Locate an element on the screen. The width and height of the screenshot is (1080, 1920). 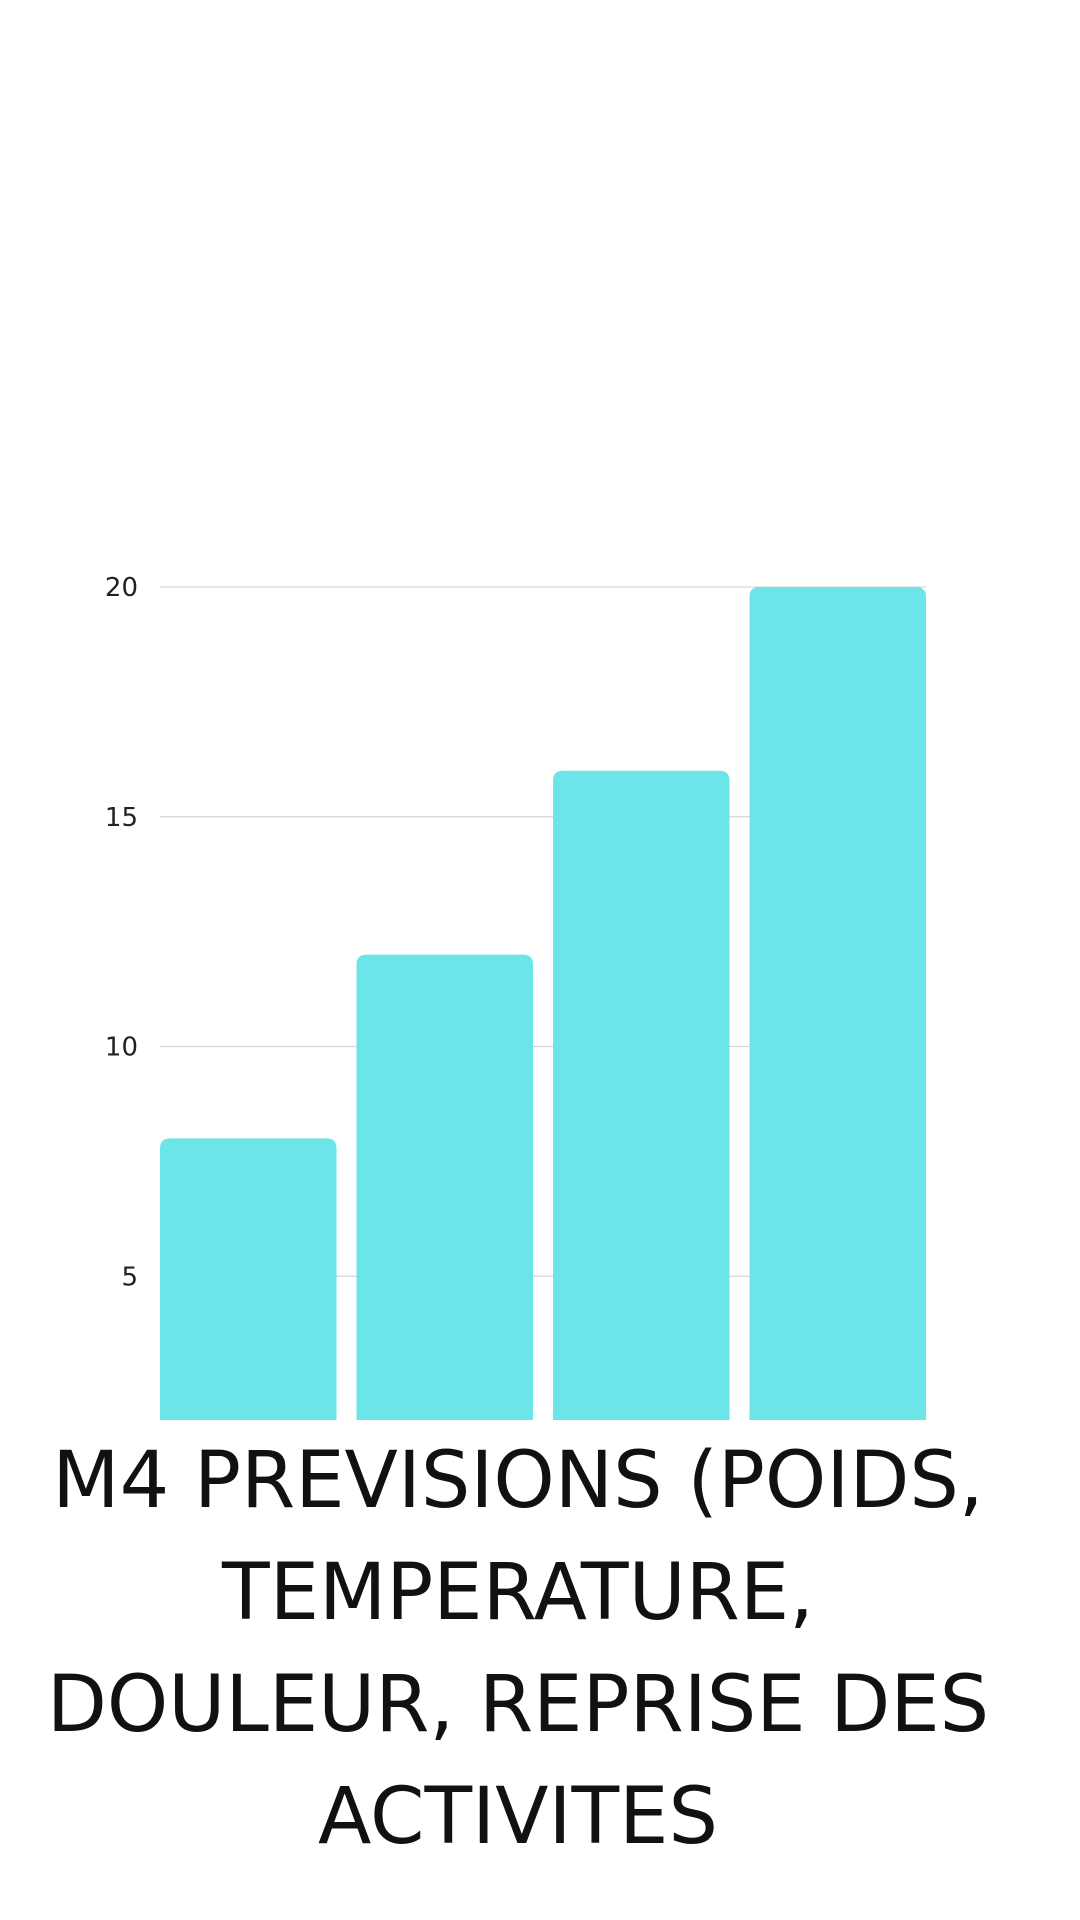
y-tick-label: 5 is located at coordinates (129, 1277).